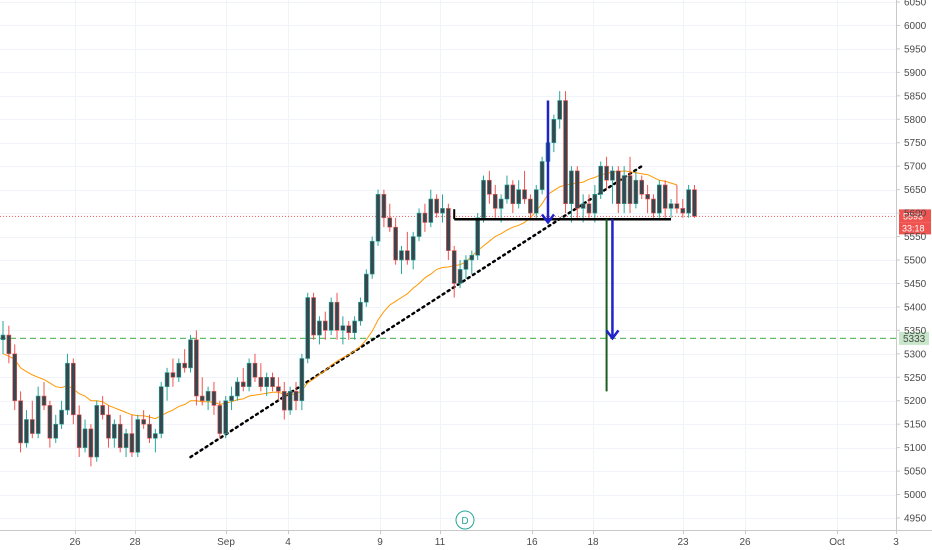 This screenshot has height=550, width=932. I want to click on interval-label: D, so click(464, 521).